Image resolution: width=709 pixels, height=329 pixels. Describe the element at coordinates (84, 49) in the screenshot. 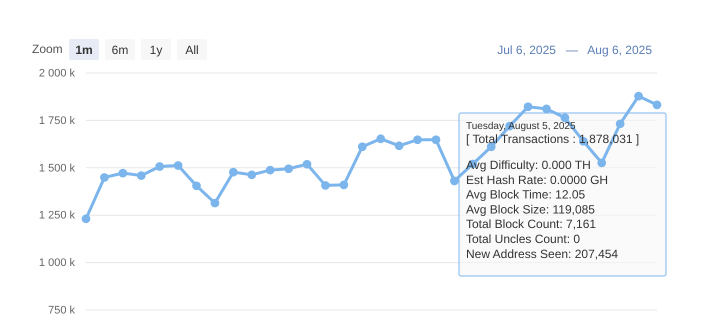

I see `zoom-button: 1m` at that location.